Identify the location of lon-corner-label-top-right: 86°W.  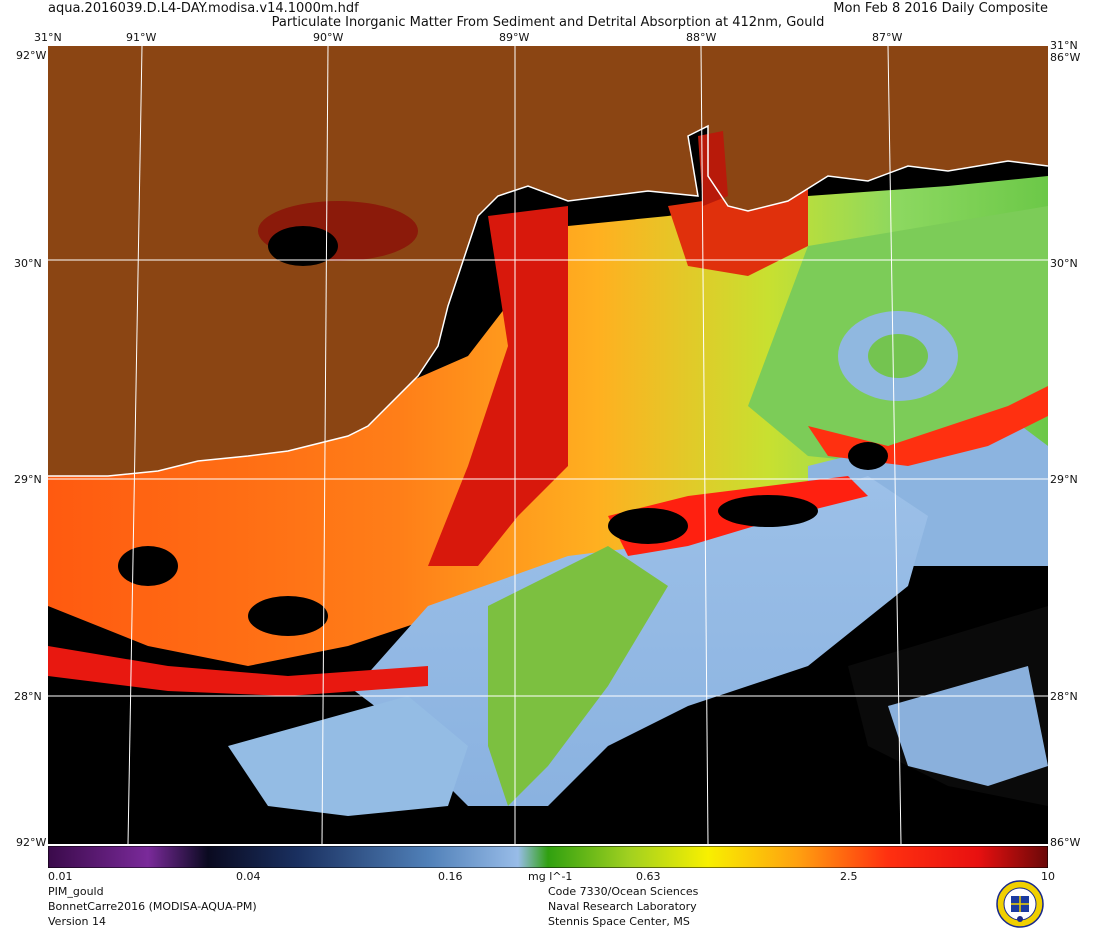
(1065, 57).